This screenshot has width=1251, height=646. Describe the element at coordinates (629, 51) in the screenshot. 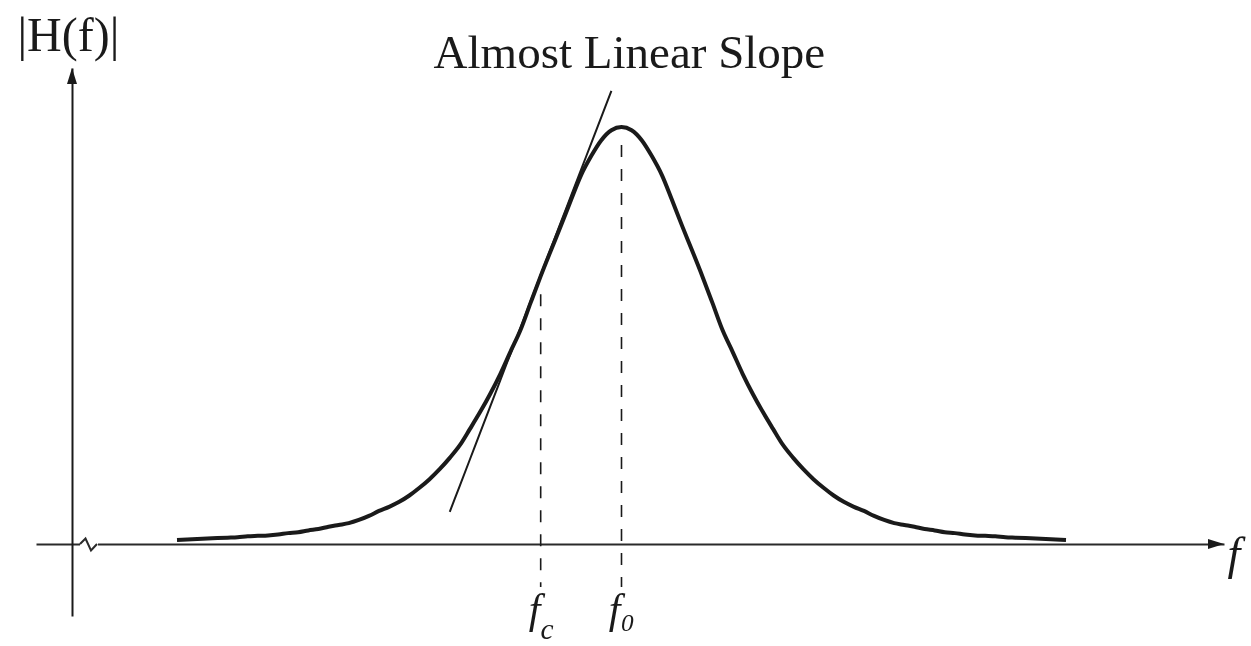

I see `series-label: Almost Linear Slope` at that location.